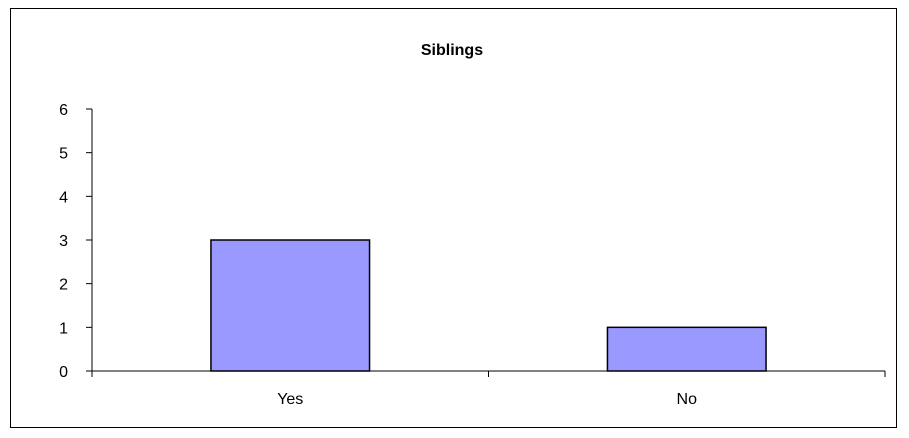 This screenshot has height=438, width=909. I want to click on bar-yes, so click(290, 305).